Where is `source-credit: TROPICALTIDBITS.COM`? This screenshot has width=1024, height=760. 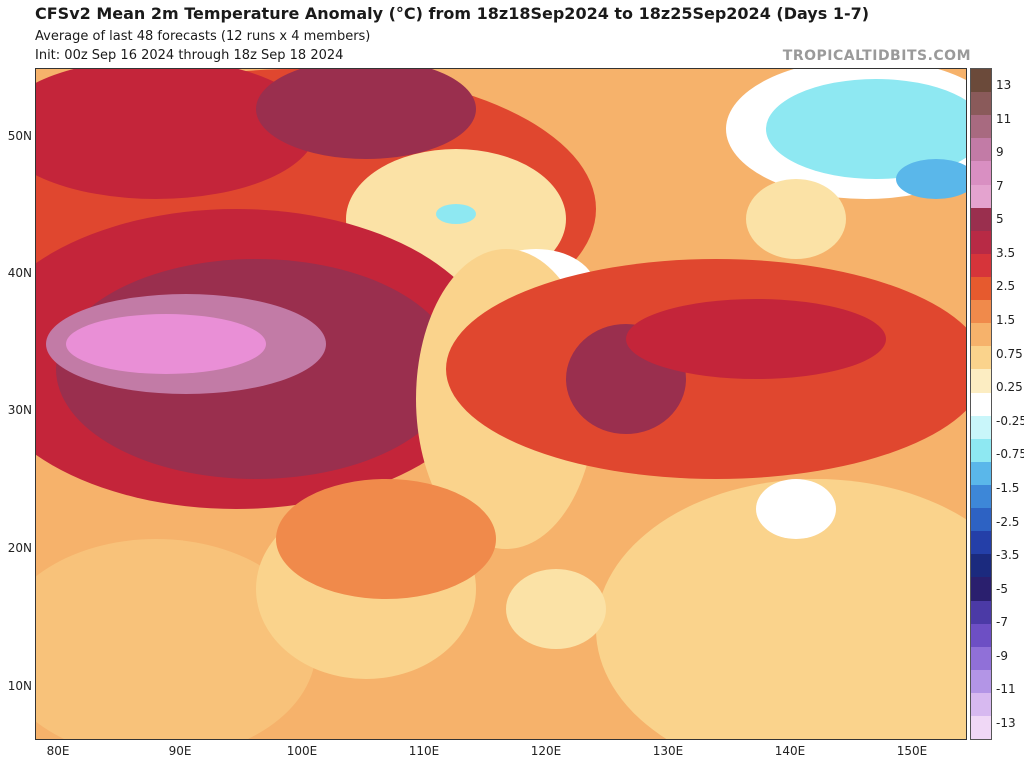
source-credit: TROPICALTIDBITS.COM is located at coordinates (876, 56).